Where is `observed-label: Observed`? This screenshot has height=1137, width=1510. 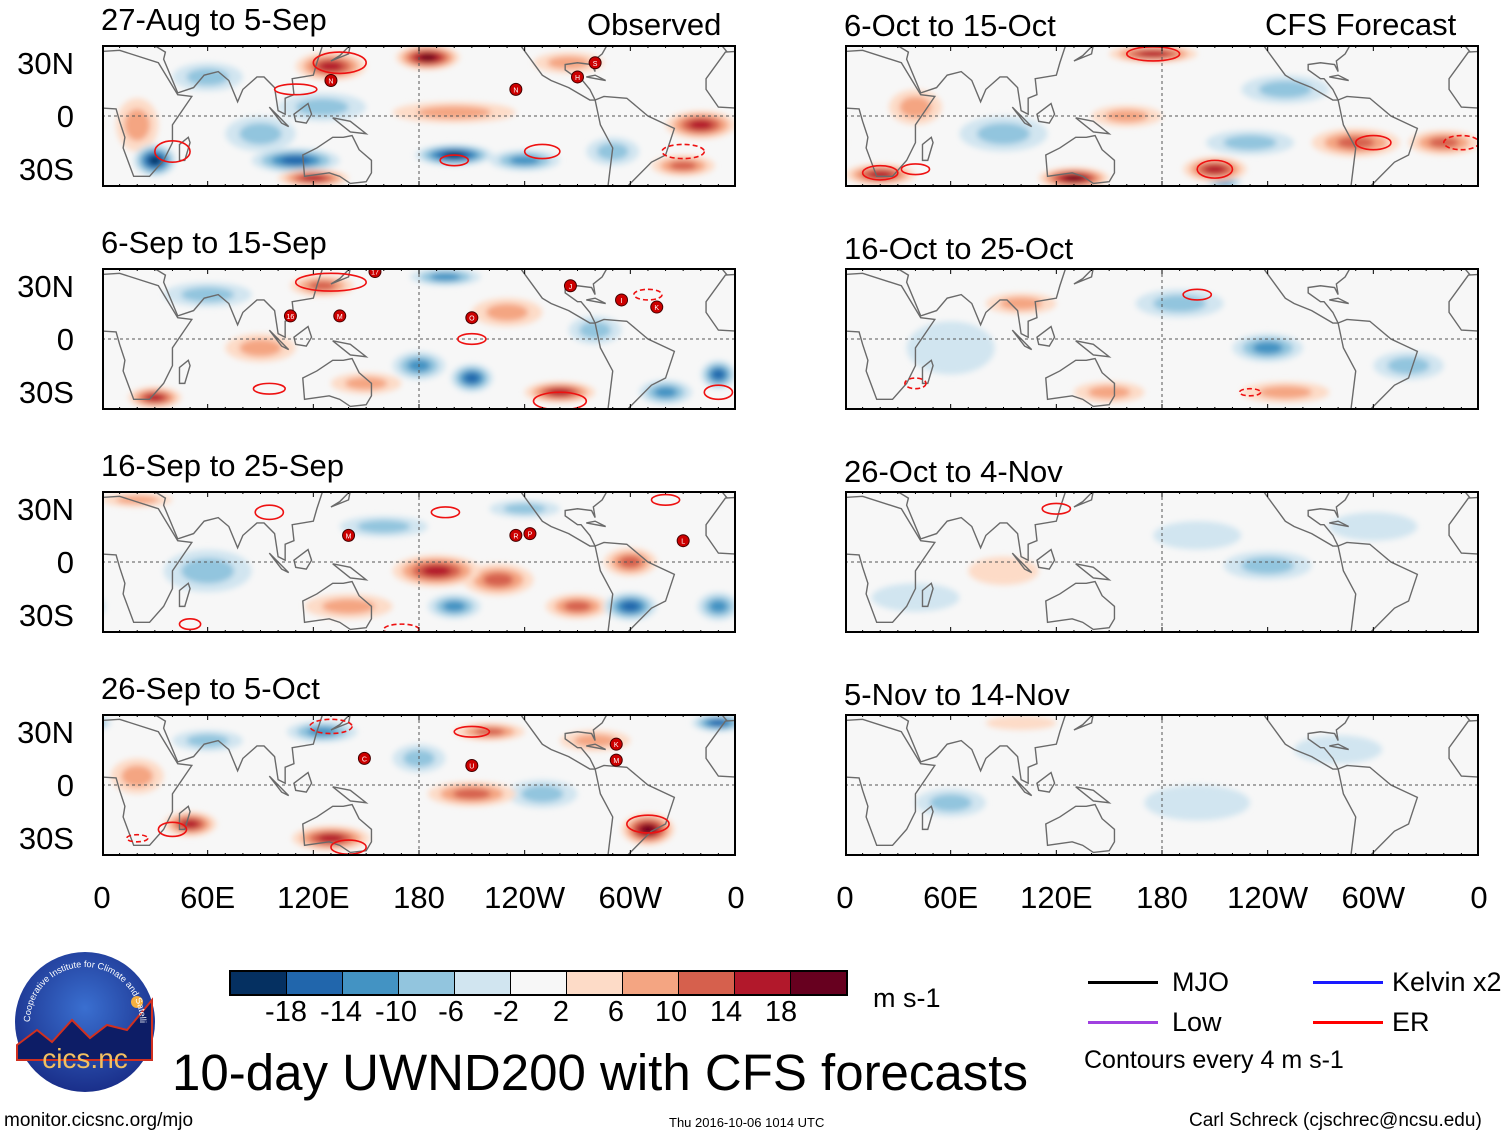 observed-label: Observed is located at coordinates (654, 24).